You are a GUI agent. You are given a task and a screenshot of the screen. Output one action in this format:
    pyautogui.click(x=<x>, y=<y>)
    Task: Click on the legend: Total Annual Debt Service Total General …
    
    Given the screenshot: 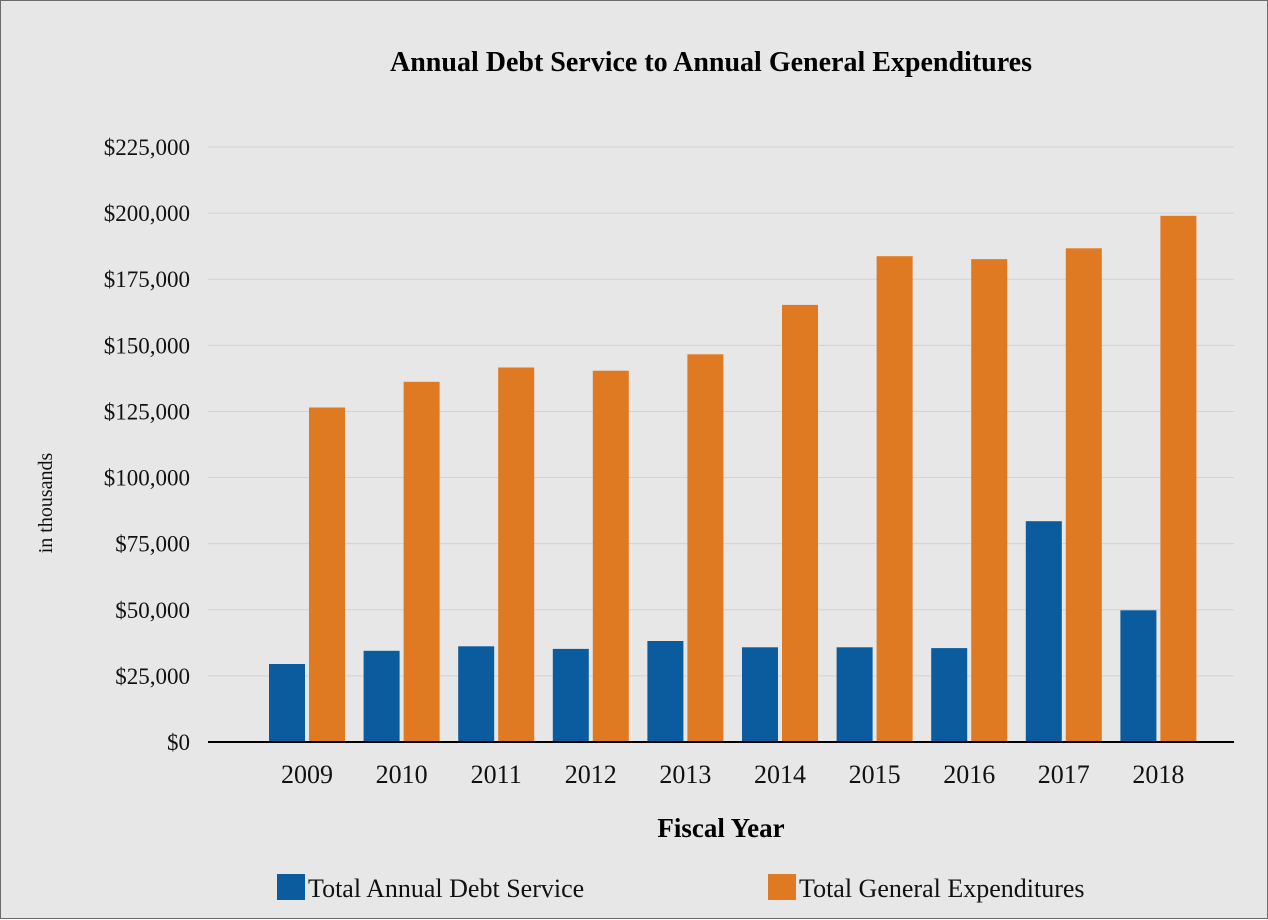 What is the action you would take?
    pyautogui.click(x=681, y=888)
    